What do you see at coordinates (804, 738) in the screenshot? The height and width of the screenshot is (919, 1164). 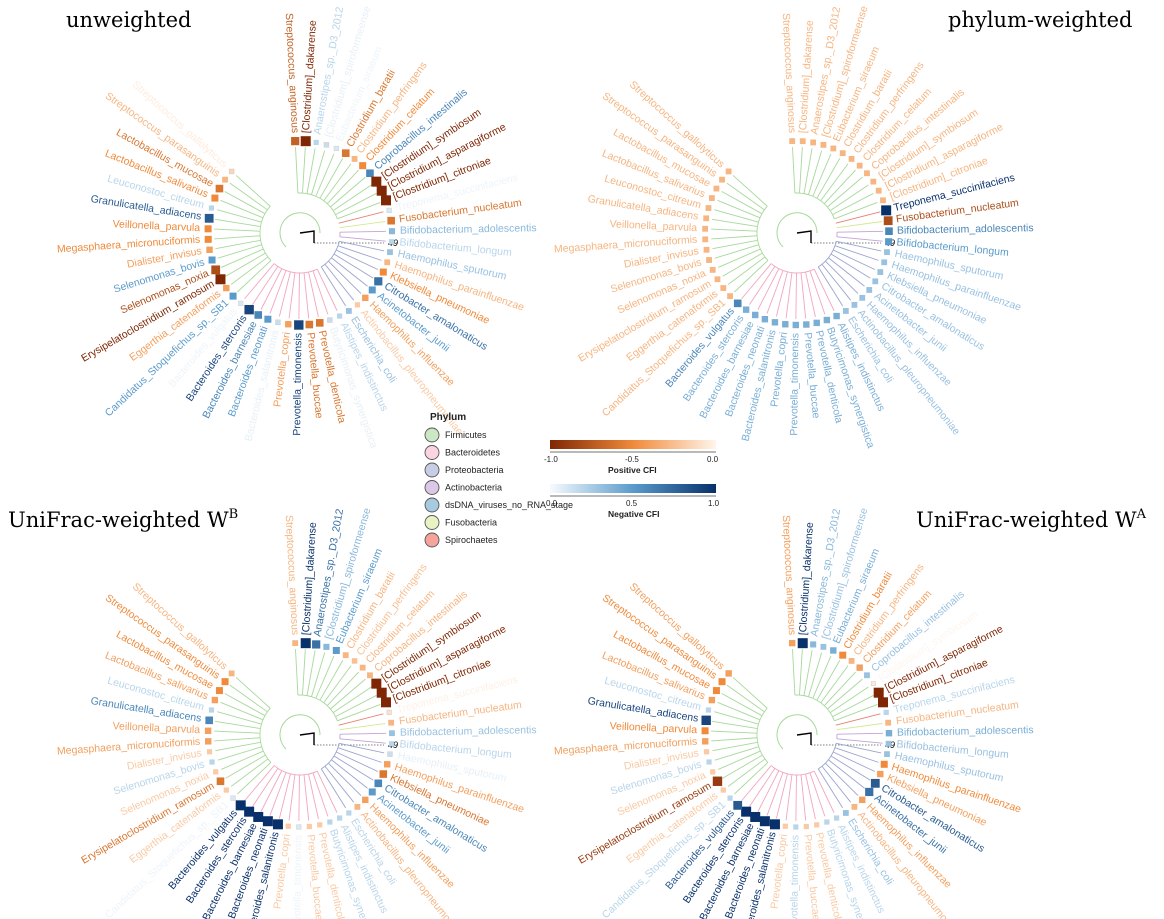 I see `root-marker` at bounding box center [804, 738].